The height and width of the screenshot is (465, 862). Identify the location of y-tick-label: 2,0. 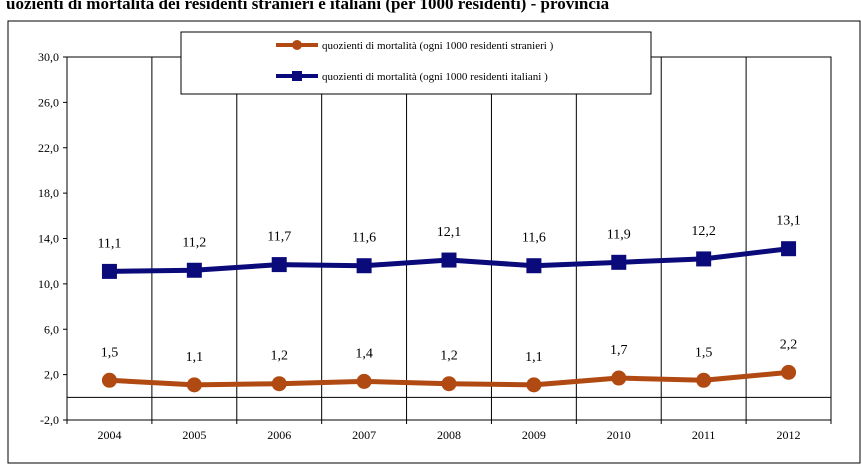
(51, 375).